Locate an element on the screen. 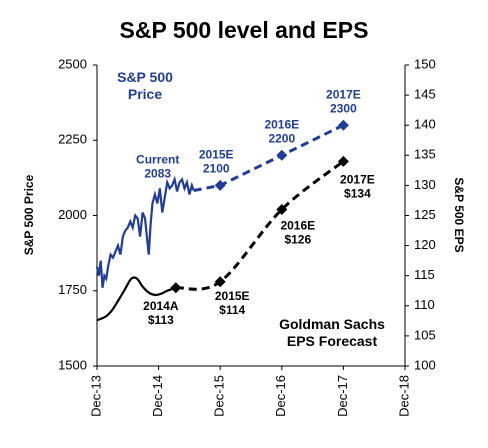 Image resolution: width=488 pixels, height=448 pixels. y2-tick-label: 150 is located at coordinates (425, 63).